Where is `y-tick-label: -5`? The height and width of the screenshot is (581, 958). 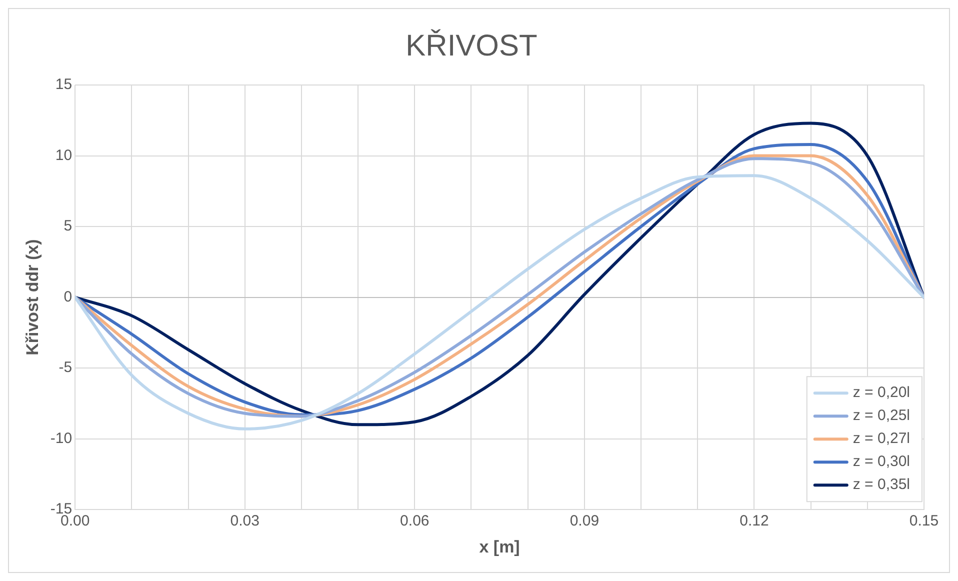
y-tick-label: -5 is located at coordinates (65, 367).